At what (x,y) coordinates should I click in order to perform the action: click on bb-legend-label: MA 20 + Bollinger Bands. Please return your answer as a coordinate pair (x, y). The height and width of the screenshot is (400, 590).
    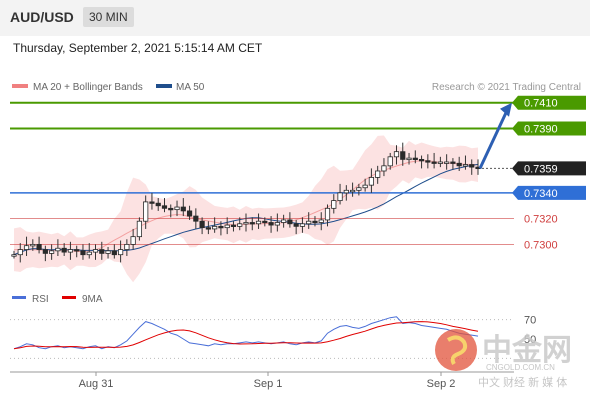
    Looking at the image, I should click on (88, 87).